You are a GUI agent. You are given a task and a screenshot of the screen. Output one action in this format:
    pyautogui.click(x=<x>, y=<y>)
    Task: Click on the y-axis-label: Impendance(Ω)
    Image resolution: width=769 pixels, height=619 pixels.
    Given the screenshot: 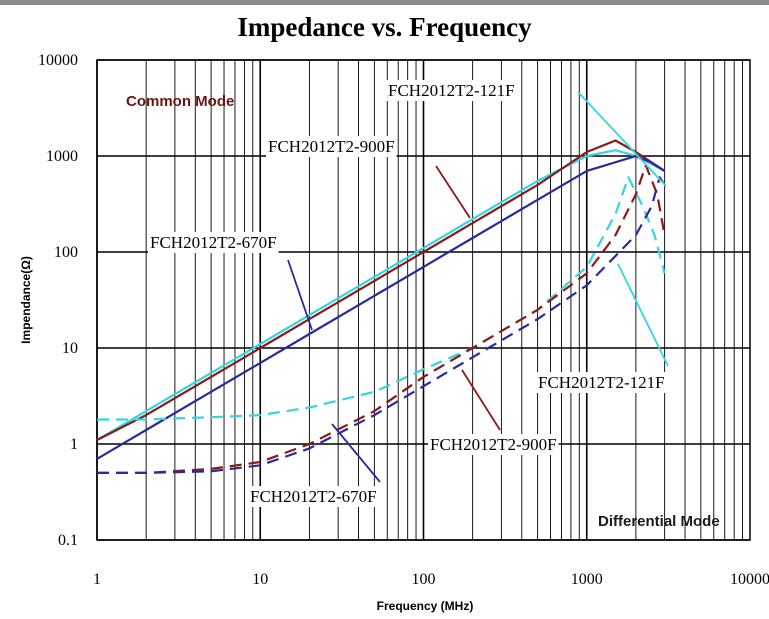 What is the action you would take?
    pyautogui.click(x=26, y=300)
    